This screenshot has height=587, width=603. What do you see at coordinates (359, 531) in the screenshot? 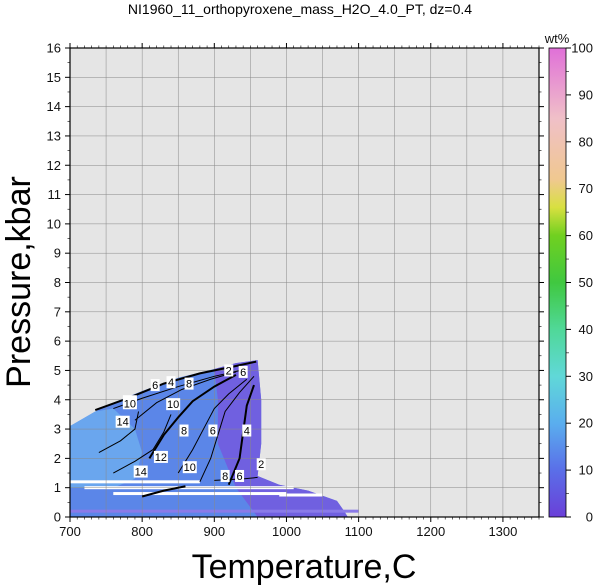
I see `x-tick-label-4: 1100` at bounding box center [359, 531].